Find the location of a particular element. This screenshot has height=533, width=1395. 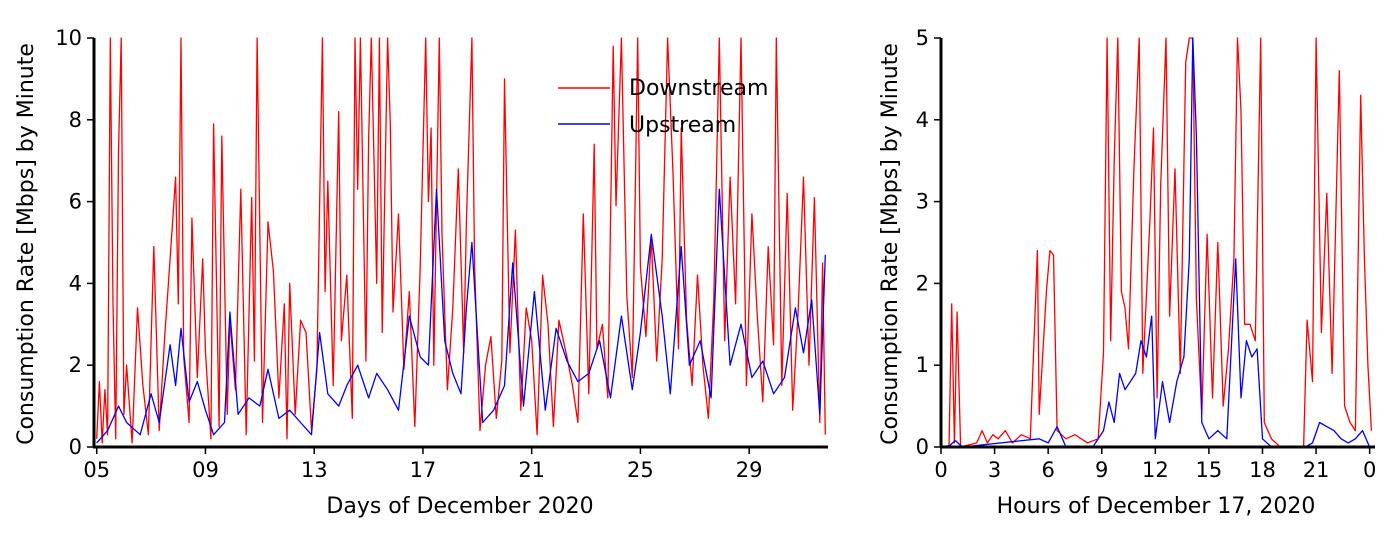

legend-downstream-label: Downstream is located at coordinates (698, 88).